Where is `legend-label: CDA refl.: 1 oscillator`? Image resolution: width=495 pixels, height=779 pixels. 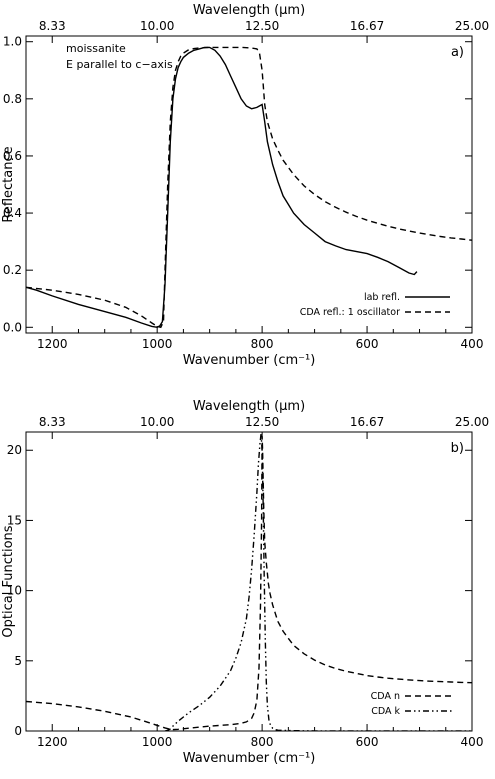 legend-label: CDA refl.: 1 oscillator is located at coordinates (350, 312).